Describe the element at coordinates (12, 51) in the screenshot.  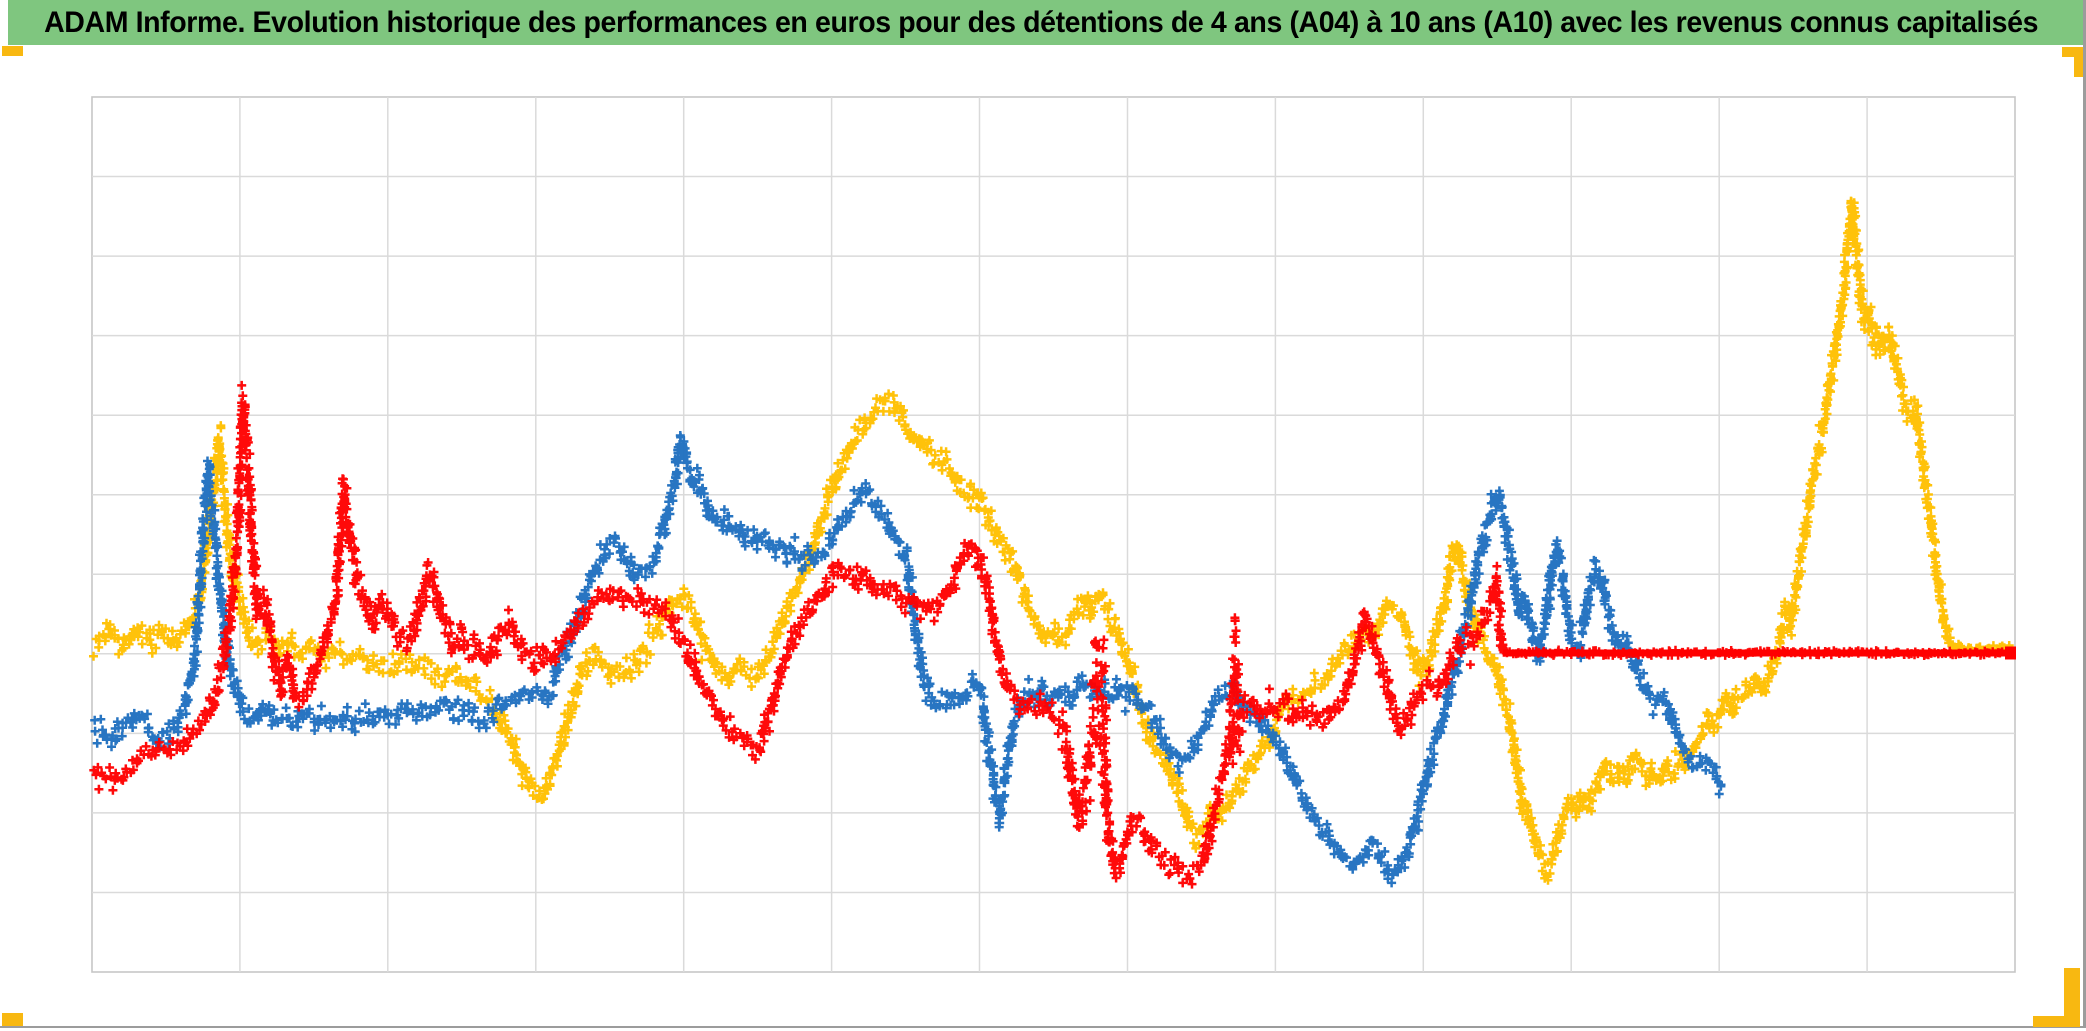
I see `accent-dash-top-left` at that location.